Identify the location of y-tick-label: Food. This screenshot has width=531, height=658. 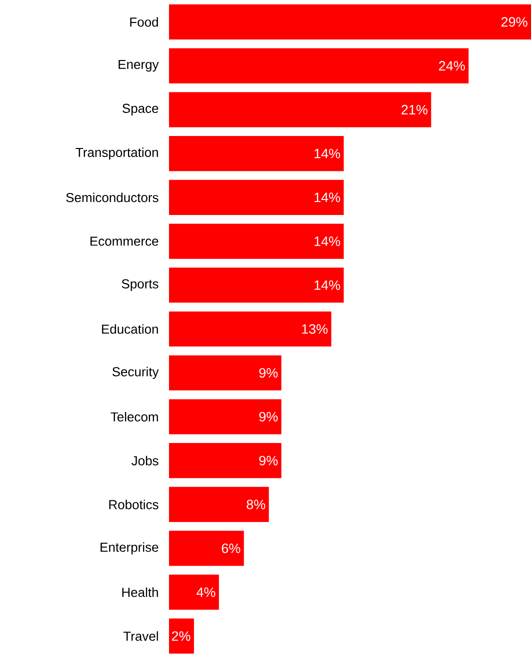
(144, 22).